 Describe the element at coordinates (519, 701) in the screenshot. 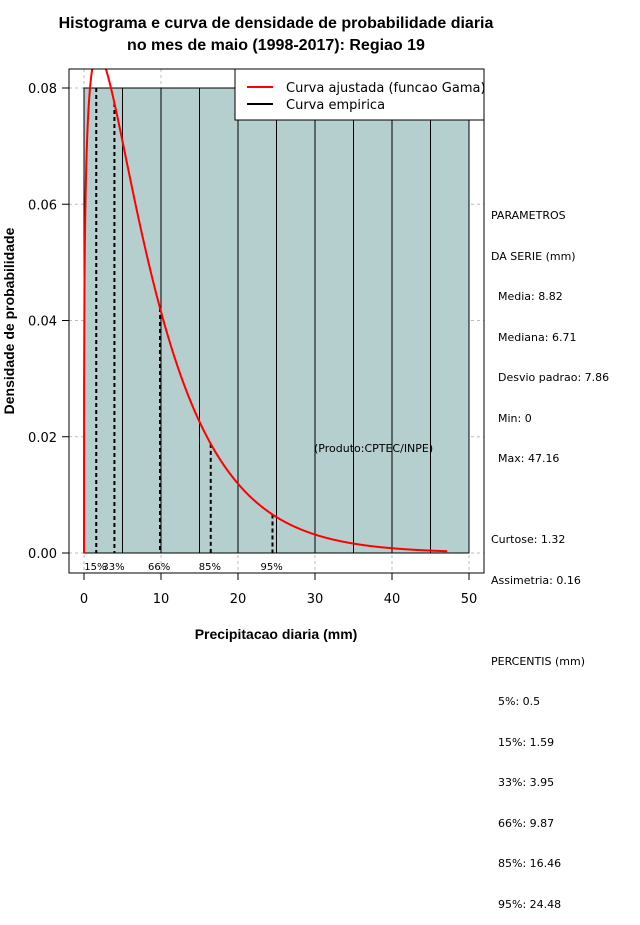

I see `percentil-5: 5%: 0.5` at that location.